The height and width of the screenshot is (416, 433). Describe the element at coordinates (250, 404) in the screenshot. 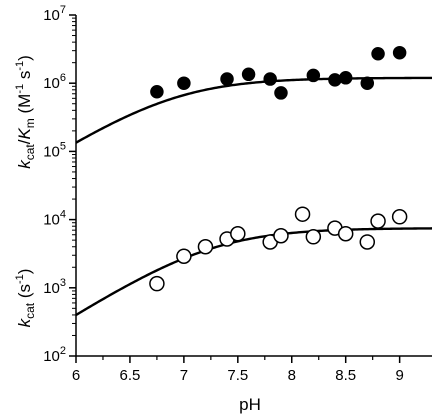

I see `x-axis-title: pH` at that location.